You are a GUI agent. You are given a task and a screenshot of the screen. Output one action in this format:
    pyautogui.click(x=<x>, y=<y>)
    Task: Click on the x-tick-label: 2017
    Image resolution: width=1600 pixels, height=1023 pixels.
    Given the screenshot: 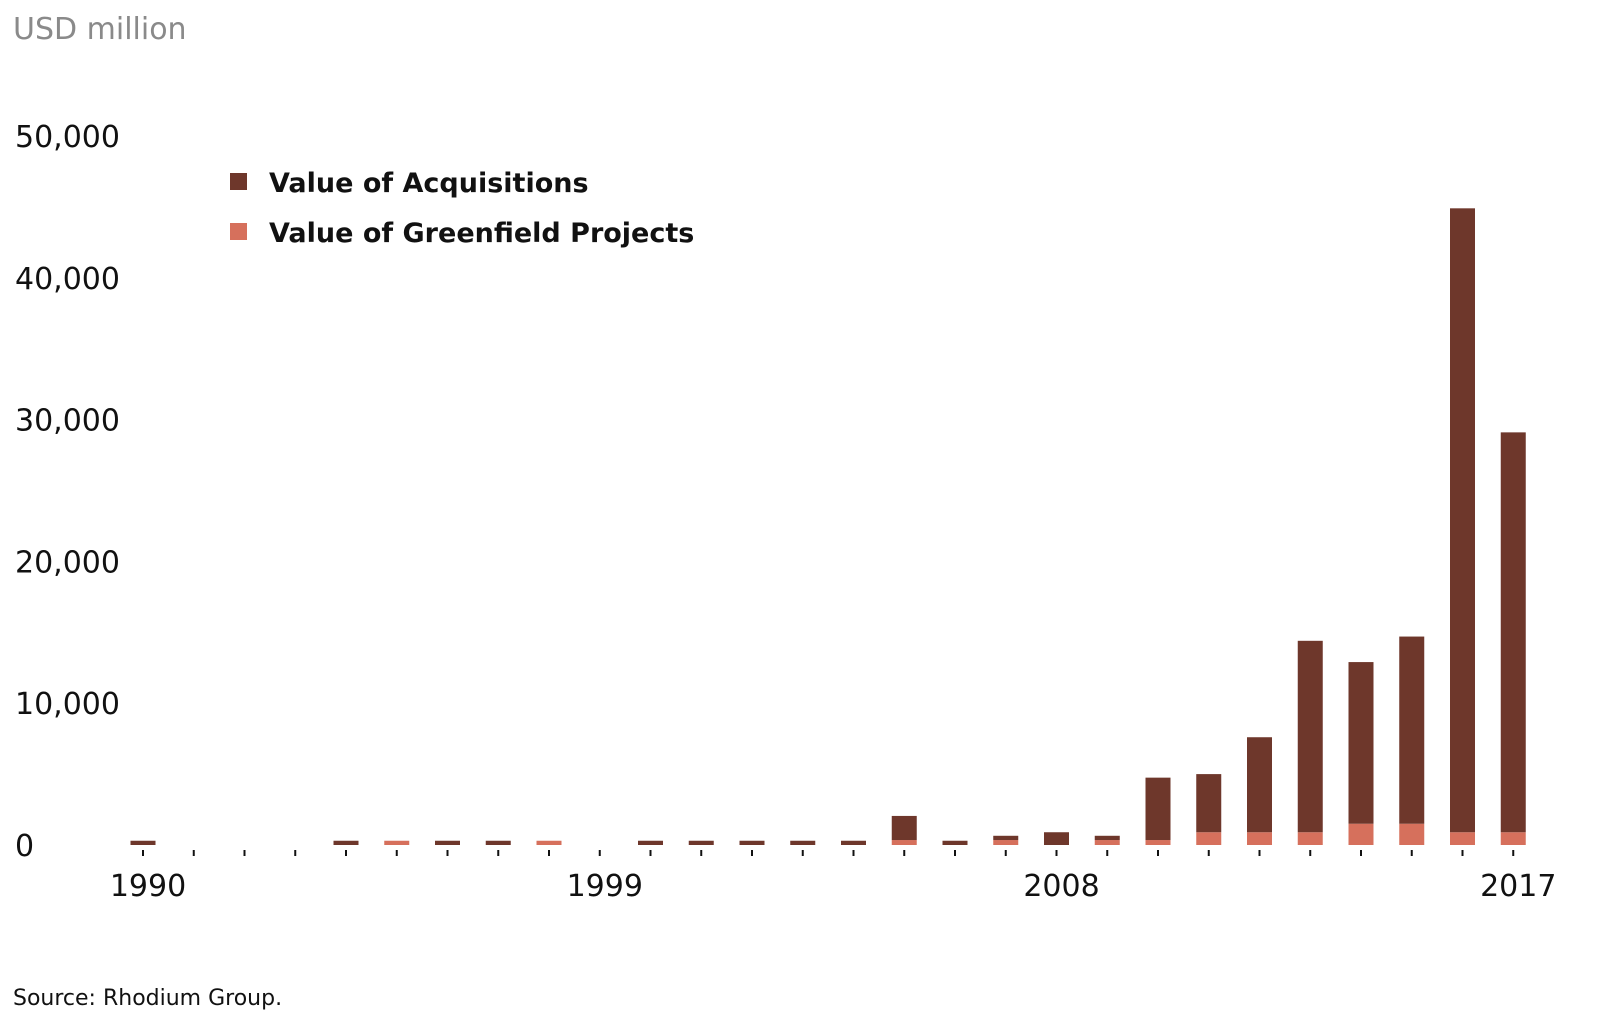 What is the action you would take?
    pyautogui.click(x=1518, y=886)
    